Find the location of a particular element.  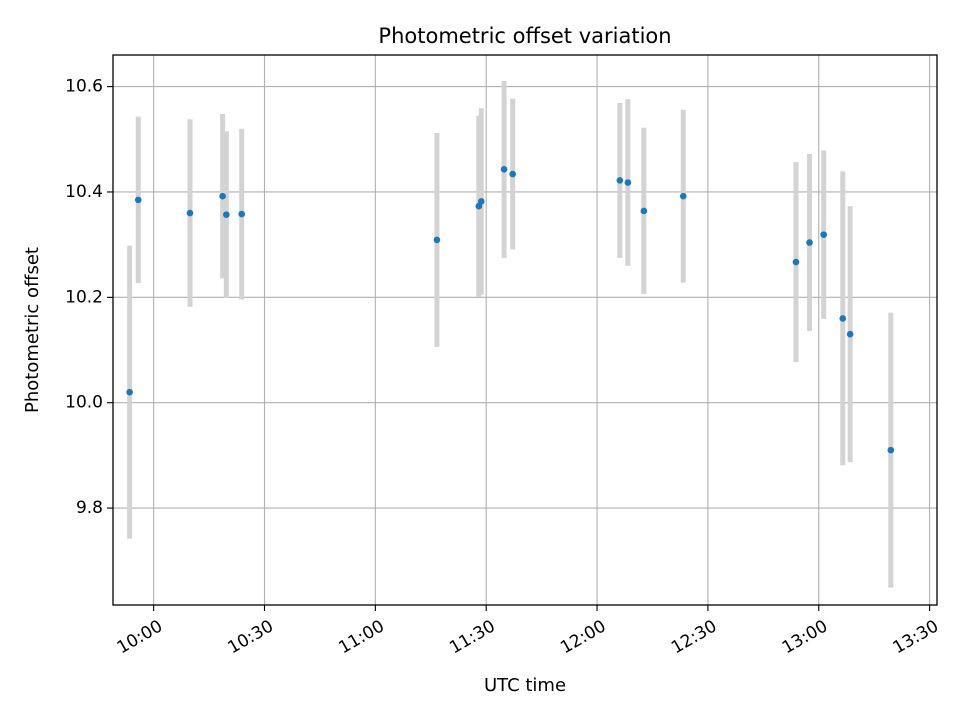

y-axis-label: Photometric offset is located at coordinates (32, 330).